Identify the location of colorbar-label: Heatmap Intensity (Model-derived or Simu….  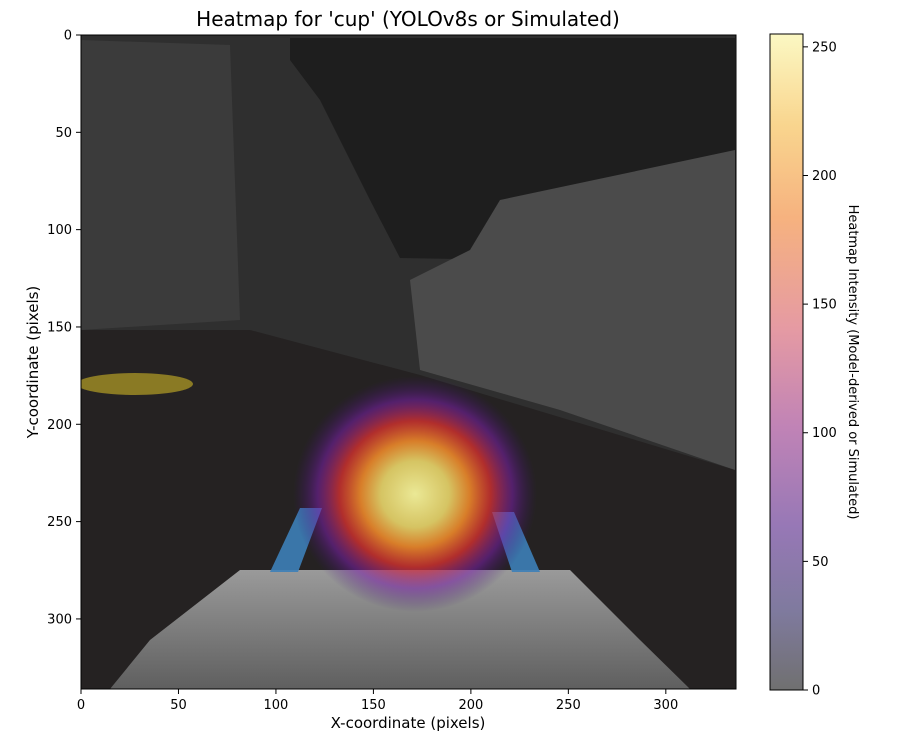
(852, 362).